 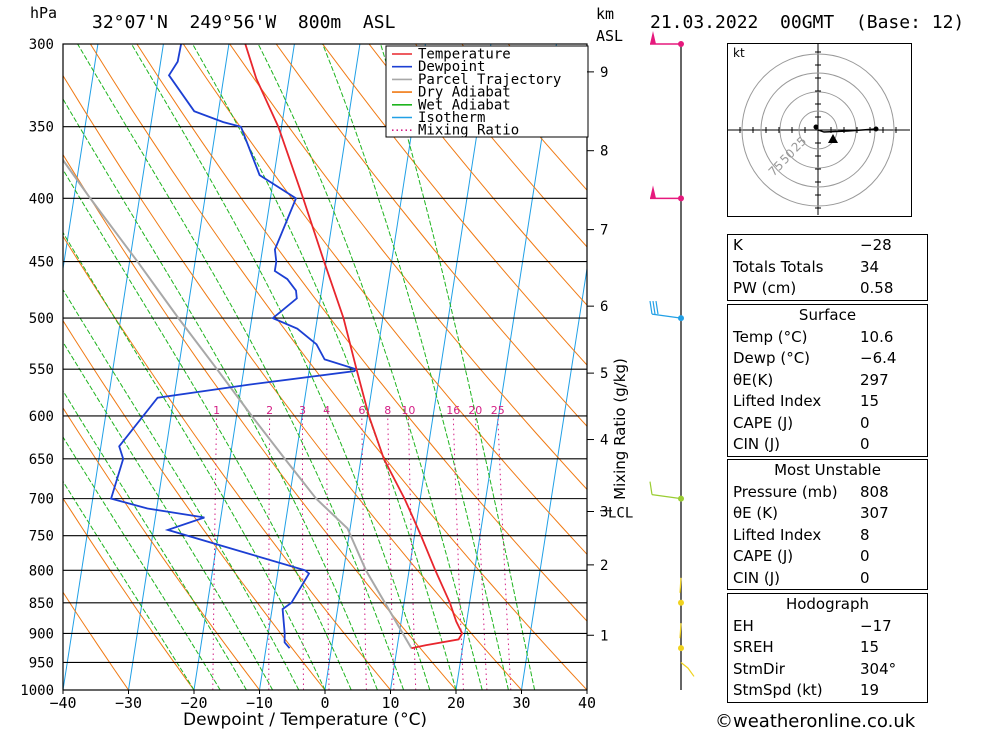 I want to click on hodograph-trace, so click(x=847, y=130).